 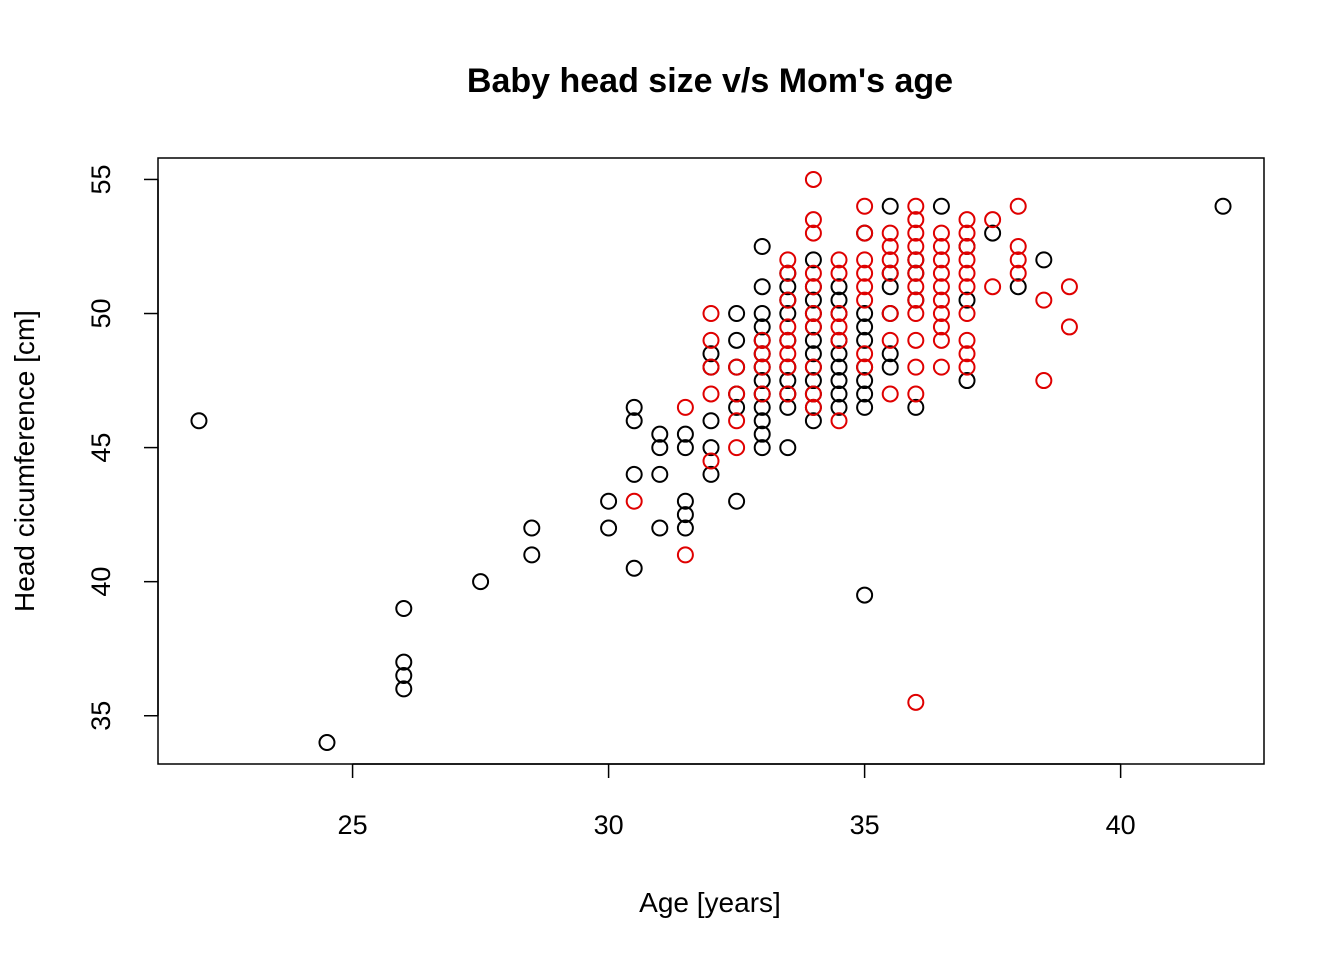 What do you see at coordinates (865, 825) in the screenshot?
I see `x-tick-label: 35` at bounding box center [865, 825].